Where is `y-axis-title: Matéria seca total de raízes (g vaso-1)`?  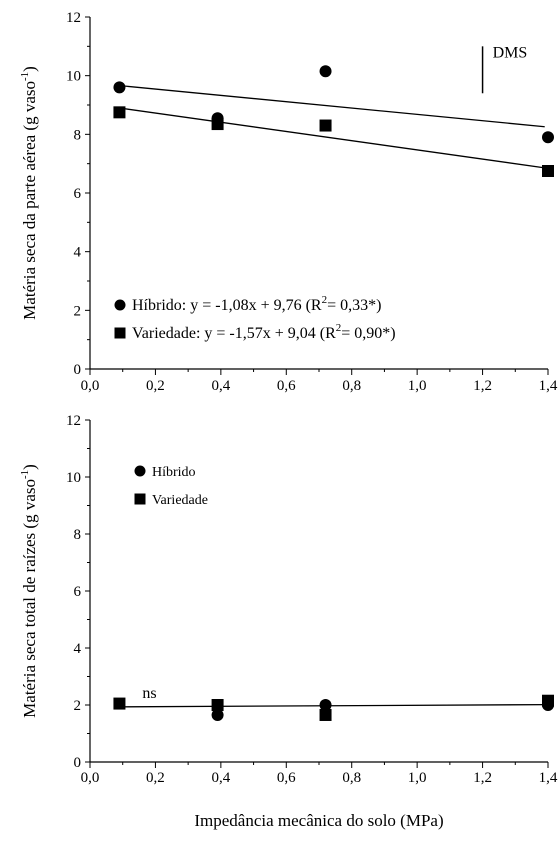 y-axis-title: Matéria seca total de raízes (g vaso-1) is located at coordinates (29, 591).